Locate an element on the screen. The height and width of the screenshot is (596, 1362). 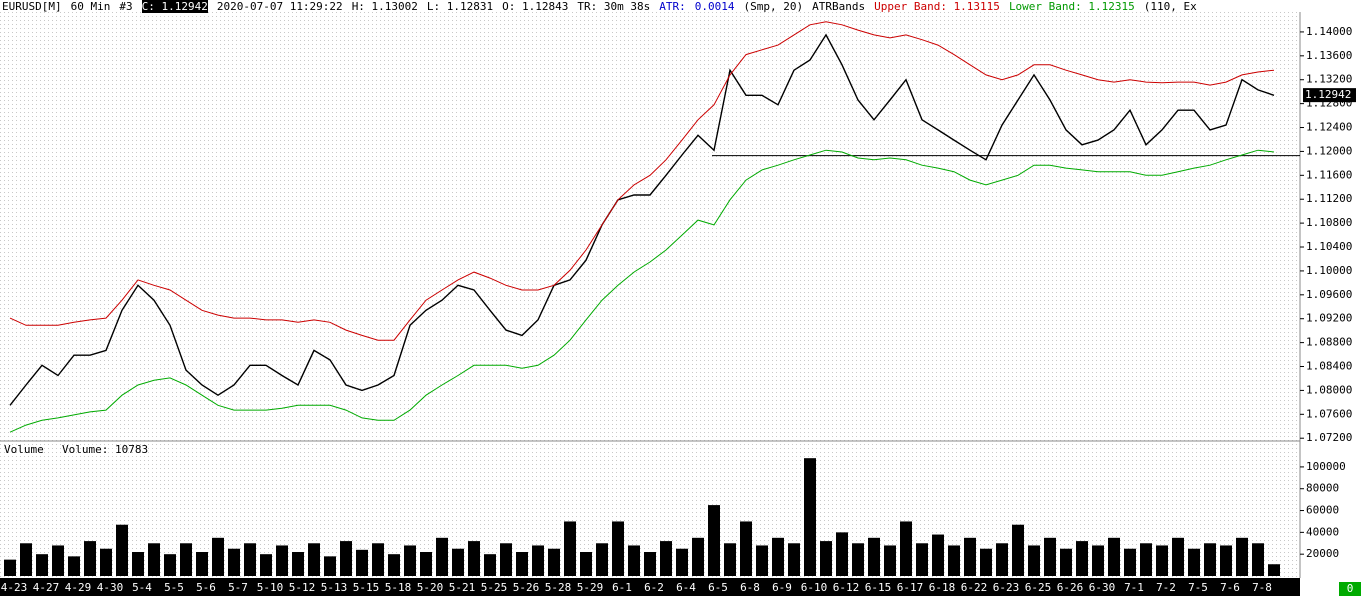
x-tick-label: 5-18 is located at coordinates (398, 587).